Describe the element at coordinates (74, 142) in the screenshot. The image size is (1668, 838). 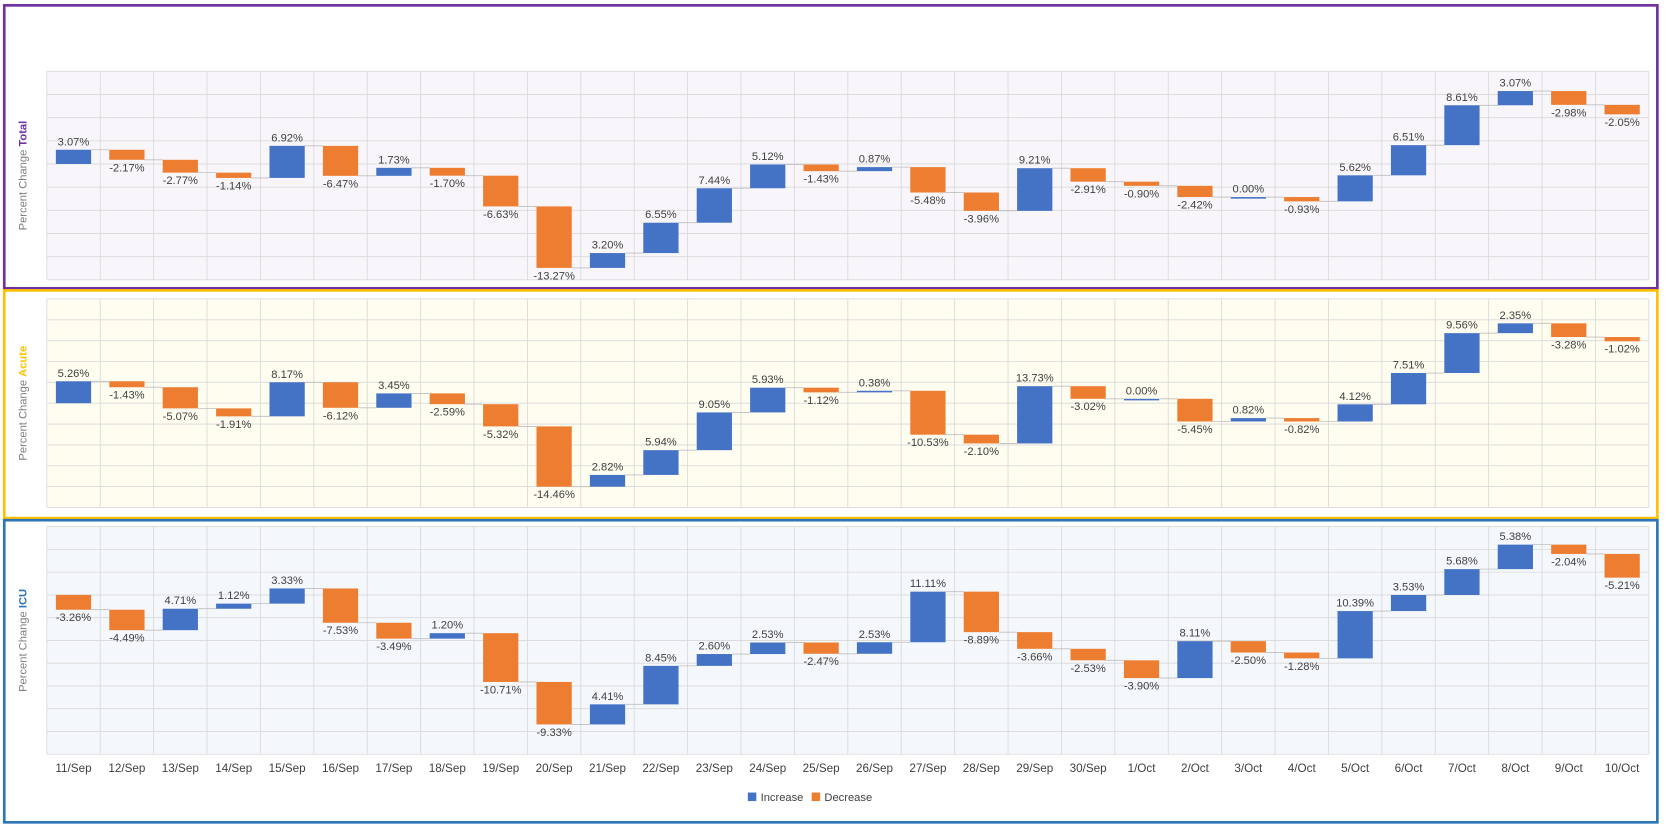
I see `data-label: 3.07%` at that location.